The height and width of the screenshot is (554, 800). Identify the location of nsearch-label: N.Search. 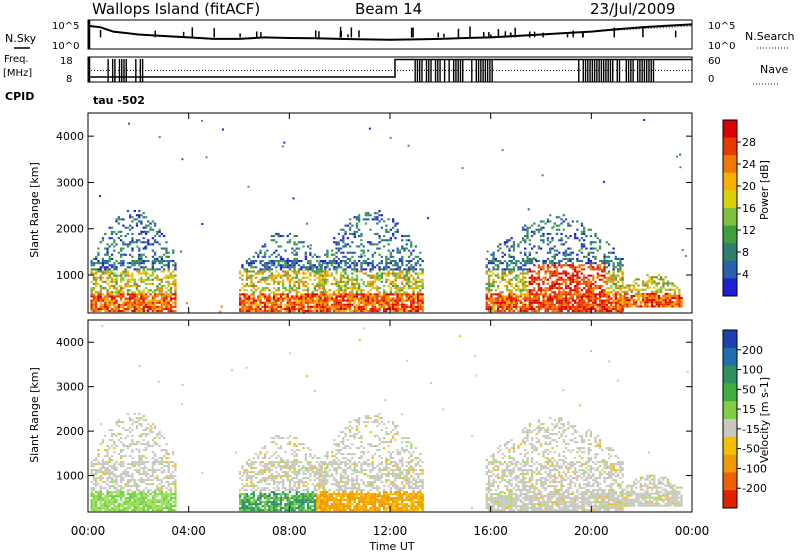
(770, 36).